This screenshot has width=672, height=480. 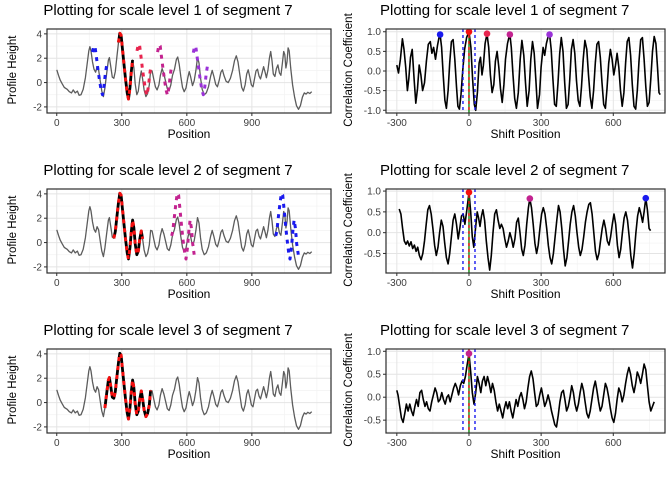 I want to click on series-match-crimson, so click(x=144, y=69).